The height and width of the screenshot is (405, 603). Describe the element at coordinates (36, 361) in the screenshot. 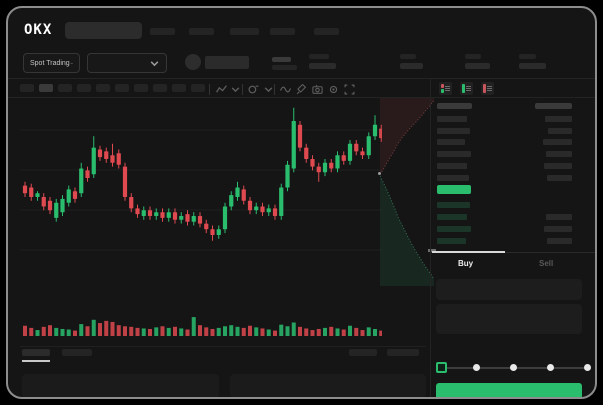

I see `bottom-tab-underline` at that location.